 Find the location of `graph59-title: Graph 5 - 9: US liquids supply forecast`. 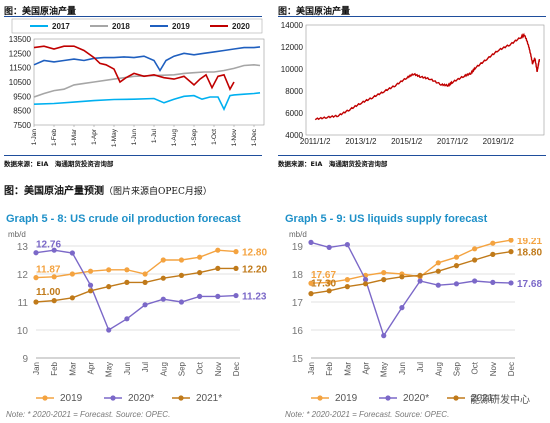

graph59-title: Graph 5 - 9: US liquids supply forecast is located at coordinates (386, 219).